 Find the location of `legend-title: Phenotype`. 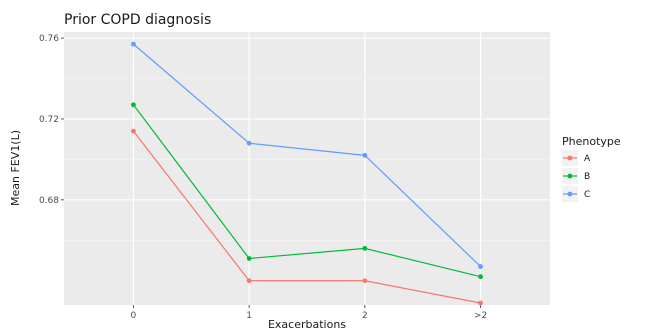

legend-title: Phenotype is located at coordinates (591, 141).